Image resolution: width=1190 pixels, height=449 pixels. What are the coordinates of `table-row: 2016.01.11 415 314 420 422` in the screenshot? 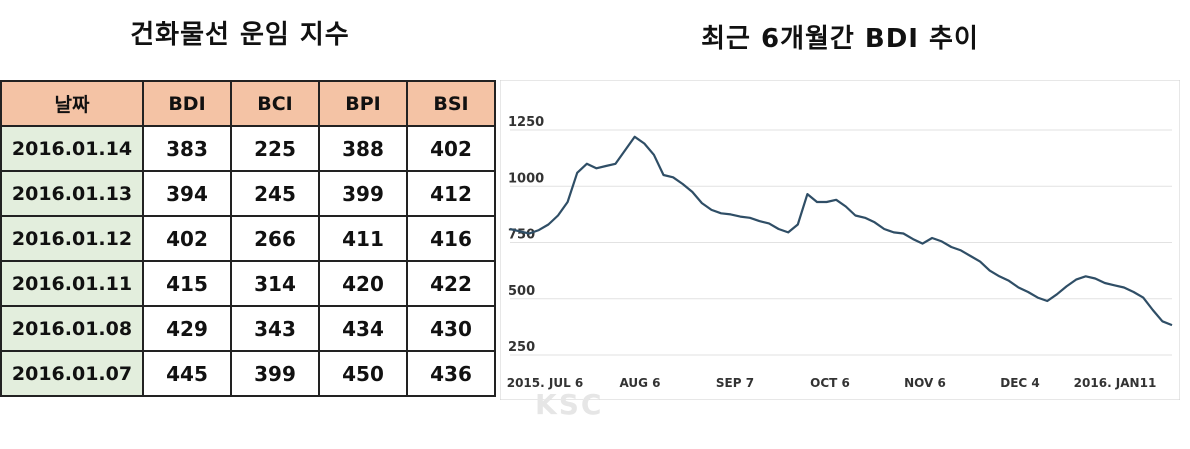 It's located at (248, 283).